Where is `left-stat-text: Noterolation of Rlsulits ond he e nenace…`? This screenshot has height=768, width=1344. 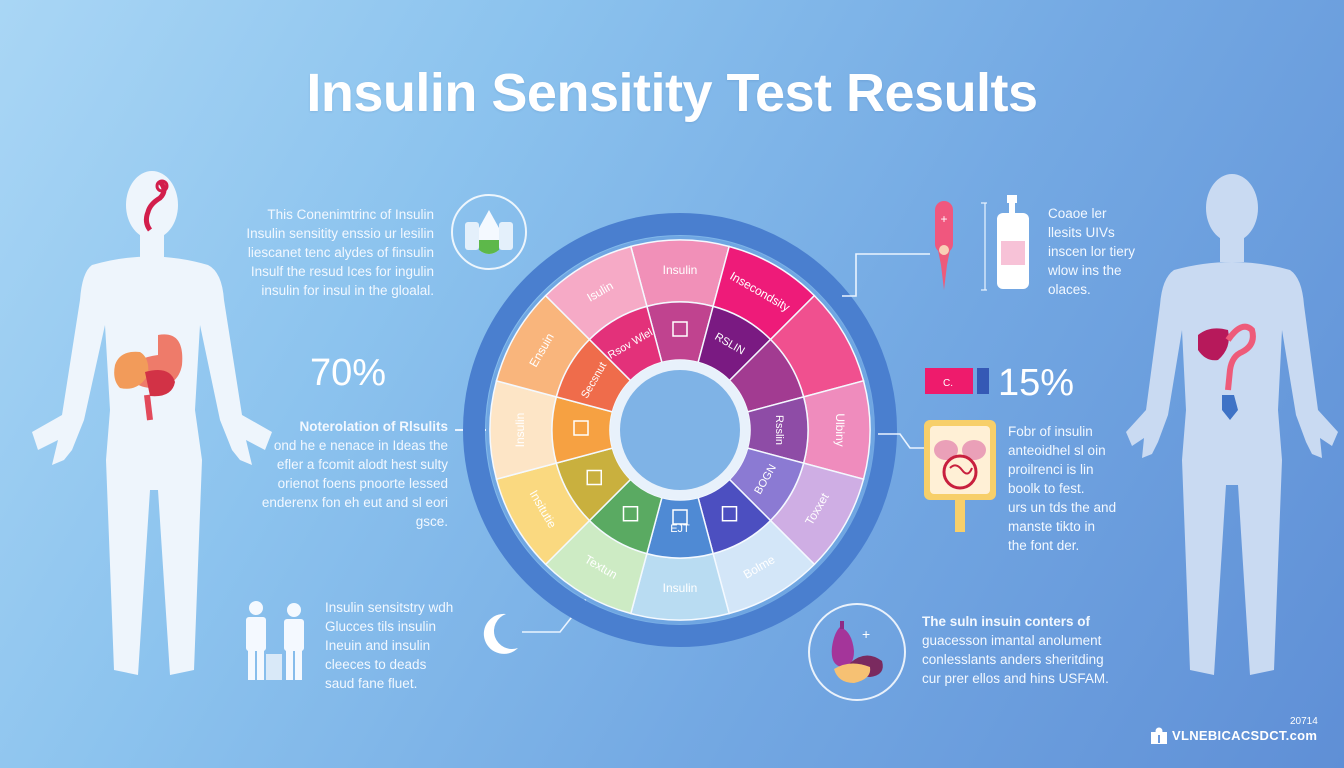 left-stat-text: Noterolation of Rlsulits ond he e nenace… is located at coordinates (338, 474).